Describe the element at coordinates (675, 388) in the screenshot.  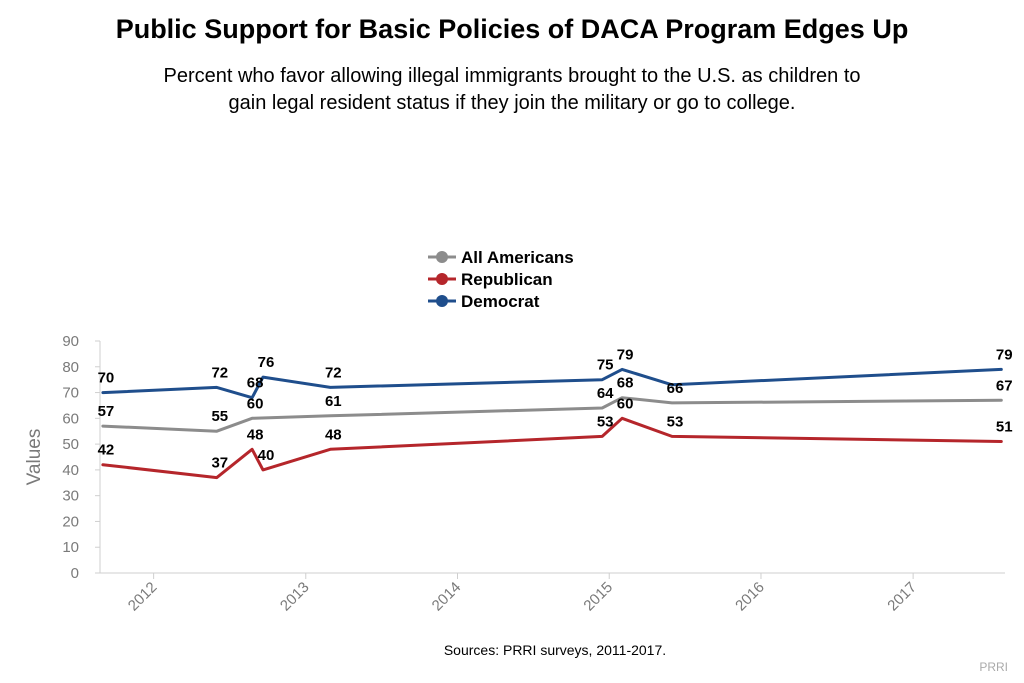
I see `data-label: 66` at that location.